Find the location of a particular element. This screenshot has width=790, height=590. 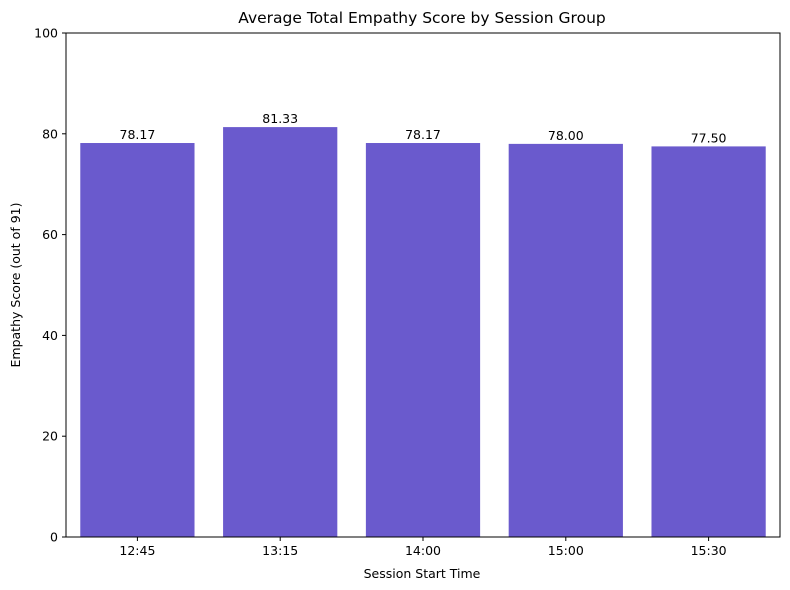

y-tick-label: 60 is located at coordinates (50, 234).